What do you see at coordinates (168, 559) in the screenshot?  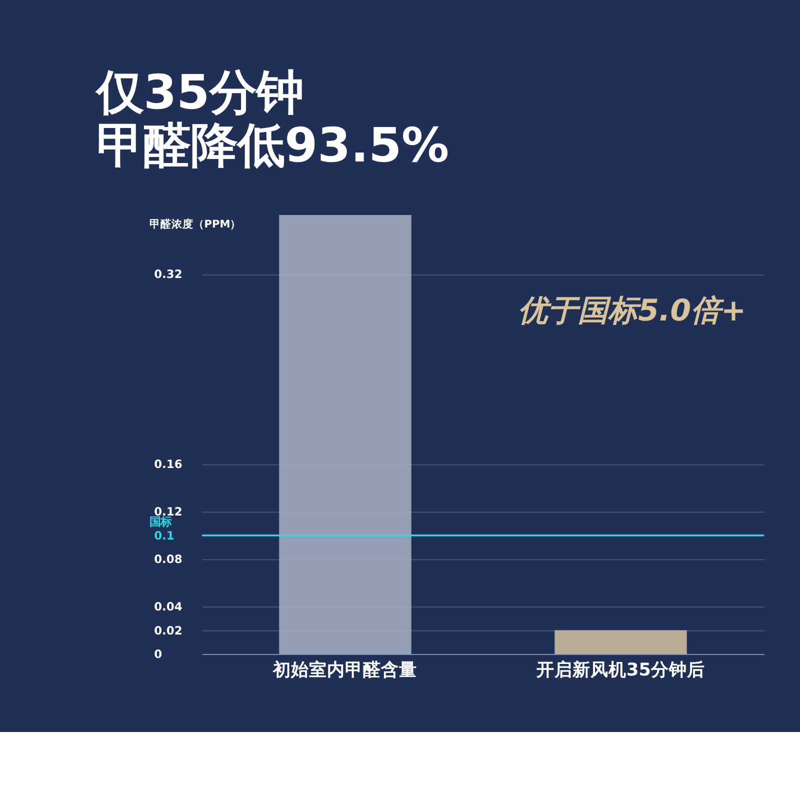 I see `y-tick-label: 0.08` at bounding box center [168, 559].